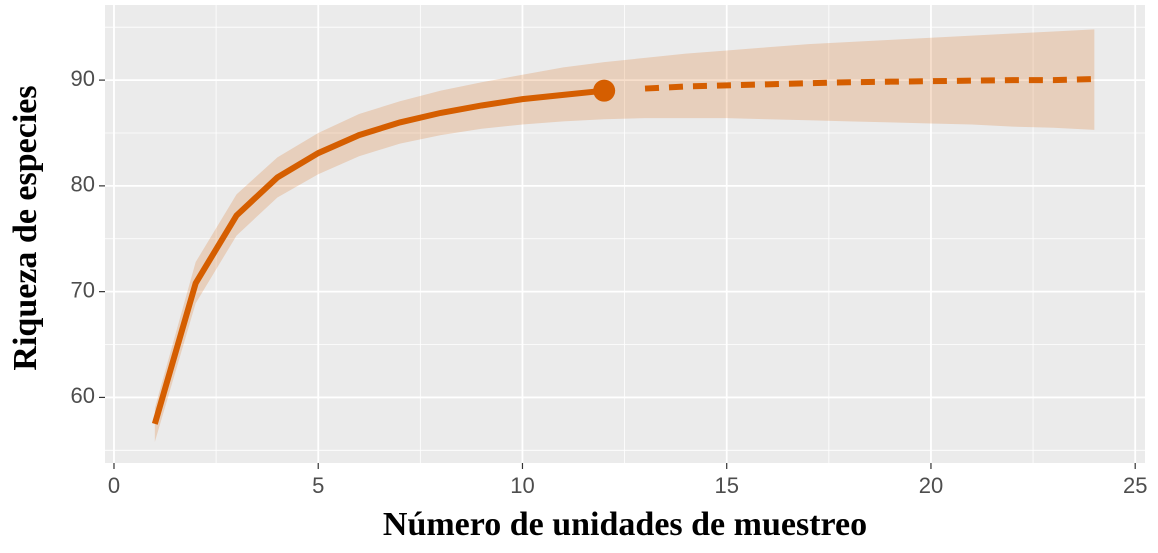 Image resolution: width=1158 pixels, height=553 pixels. I want to click on x-tick-label: 5, so click(318, 485).